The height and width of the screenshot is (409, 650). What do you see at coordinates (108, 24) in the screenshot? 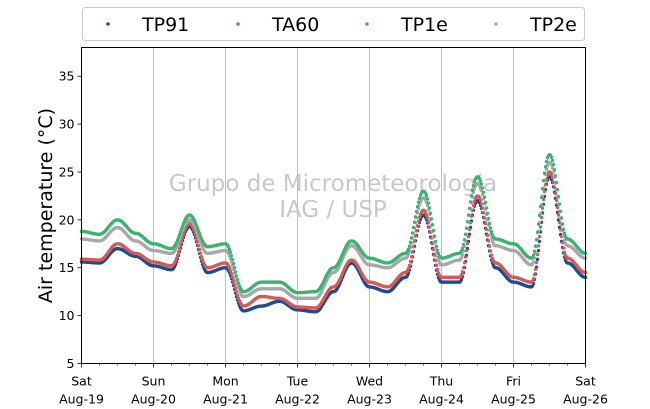
I see `legend-marker-tp91` at bounding box center [108, 24].